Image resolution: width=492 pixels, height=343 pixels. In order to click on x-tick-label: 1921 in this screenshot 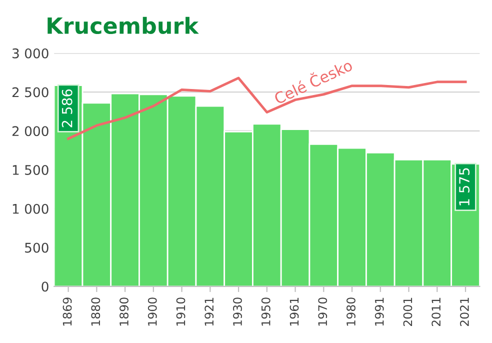, I will do `click(209, 312)`.